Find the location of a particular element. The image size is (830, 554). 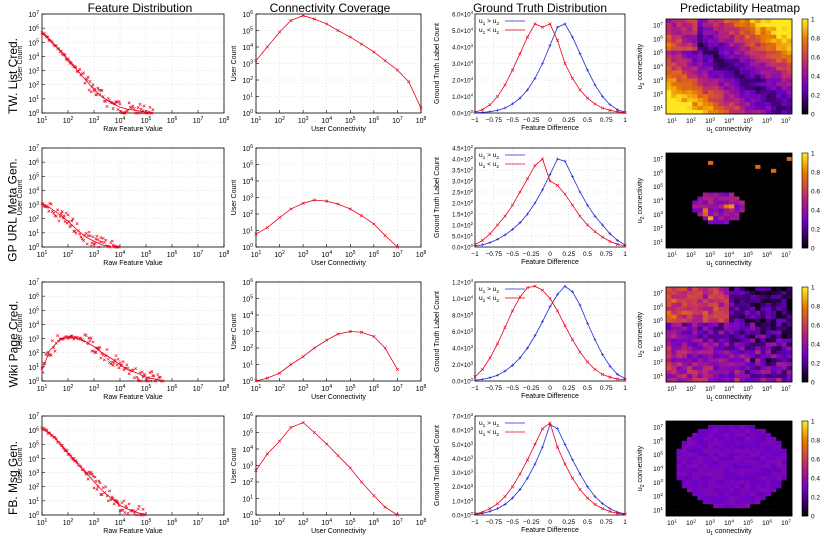

x-tick-label: 101 is located at coordinates (672, 388).